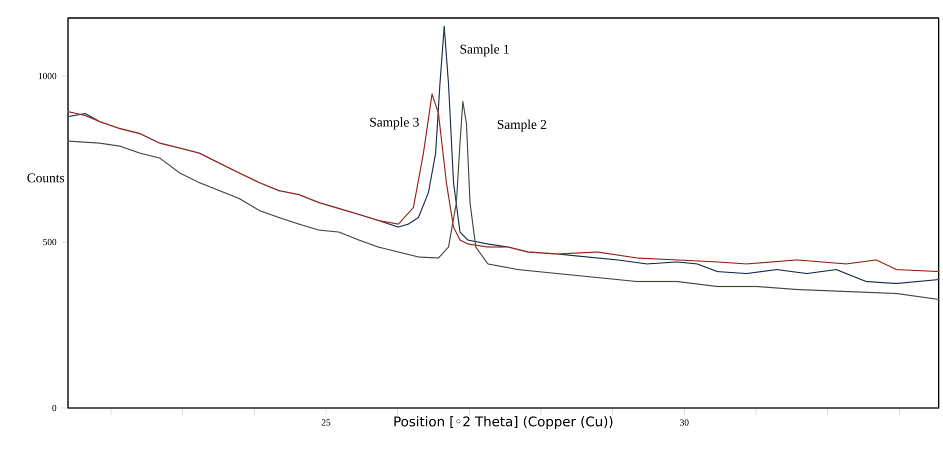  I want to click on y-tick-label: 500, so click(49, 242).